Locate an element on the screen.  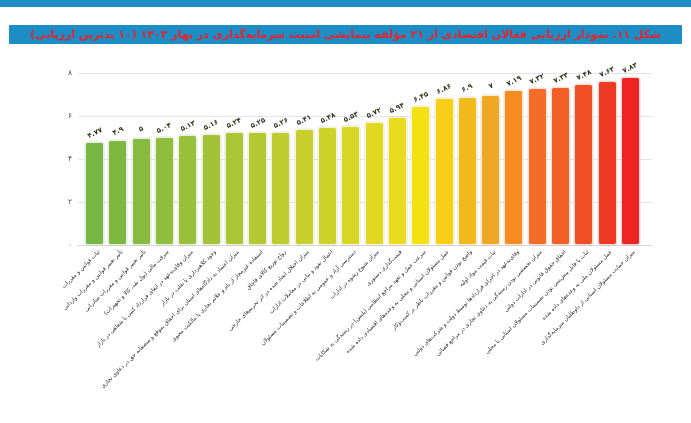
bar-value-label: ۷.۸۳ is located at coordinates (630, 67).